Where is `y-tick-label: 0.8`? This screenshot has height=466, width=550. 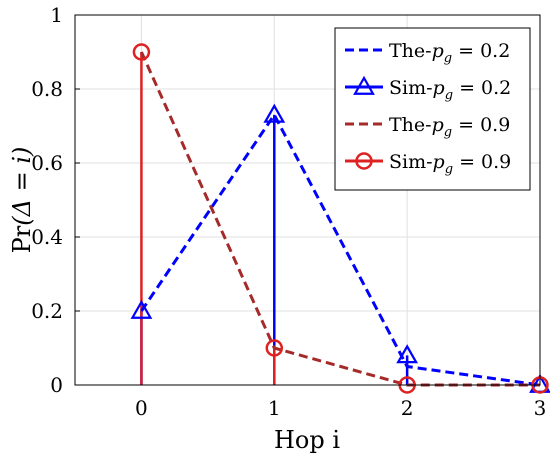
y-tick-label: 0.8 is located at coordinates (47, 89).